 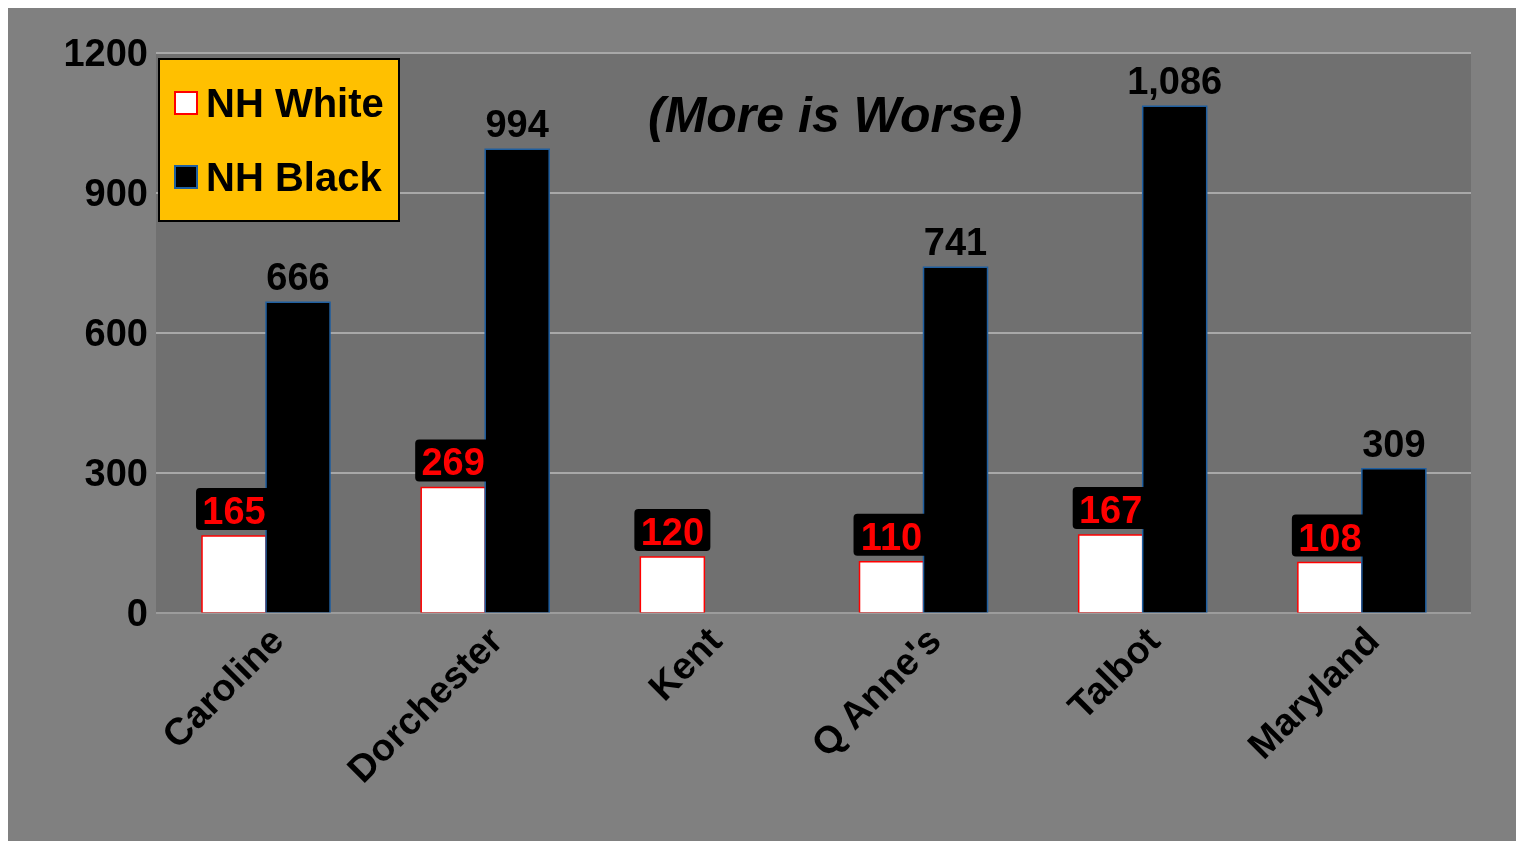 What do you see at coordinates (105, 53) in the screenshot?
I see `y-tick-label: 1200` at bounding box center [105, 53].